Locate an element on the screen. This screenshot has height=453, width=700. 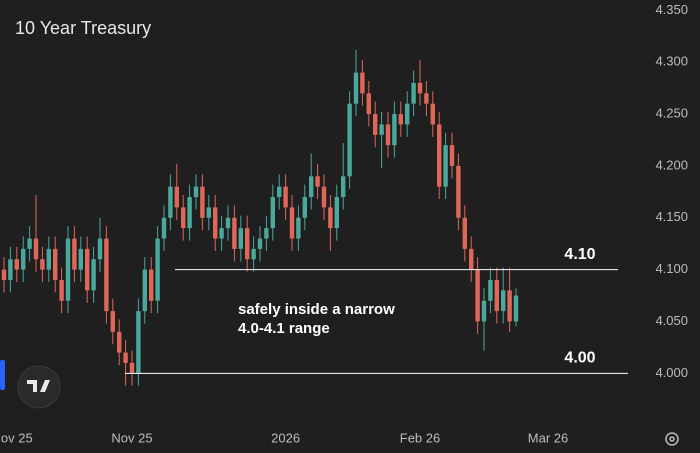
level-label: 4.00 is located at coordinates (579, 358).